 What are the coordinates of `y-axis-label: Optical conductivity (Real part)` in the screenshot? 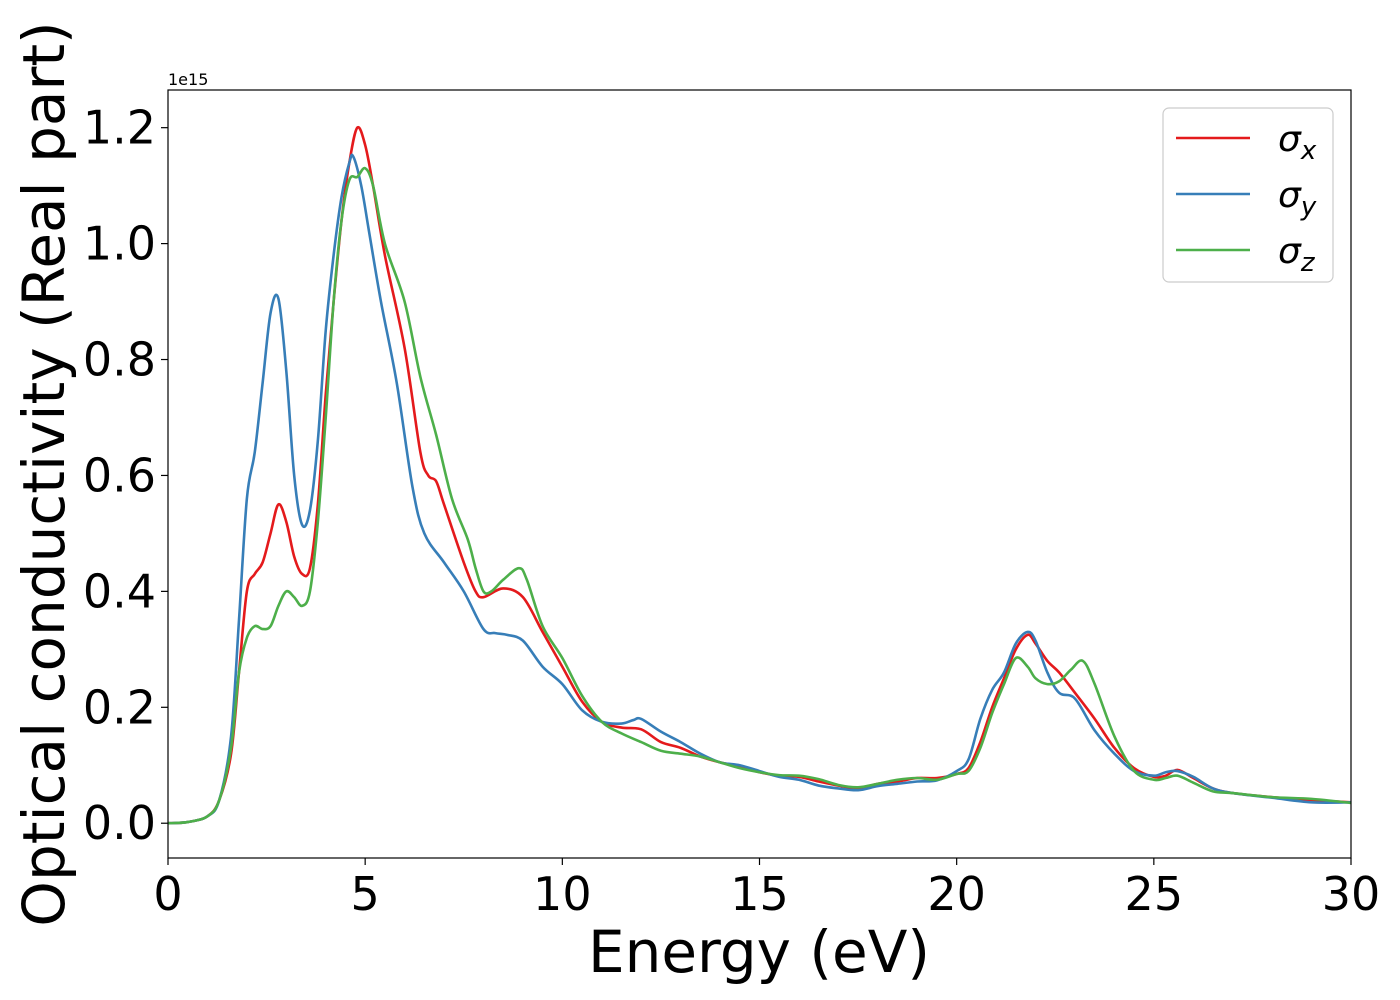 It's located at (44, 473).